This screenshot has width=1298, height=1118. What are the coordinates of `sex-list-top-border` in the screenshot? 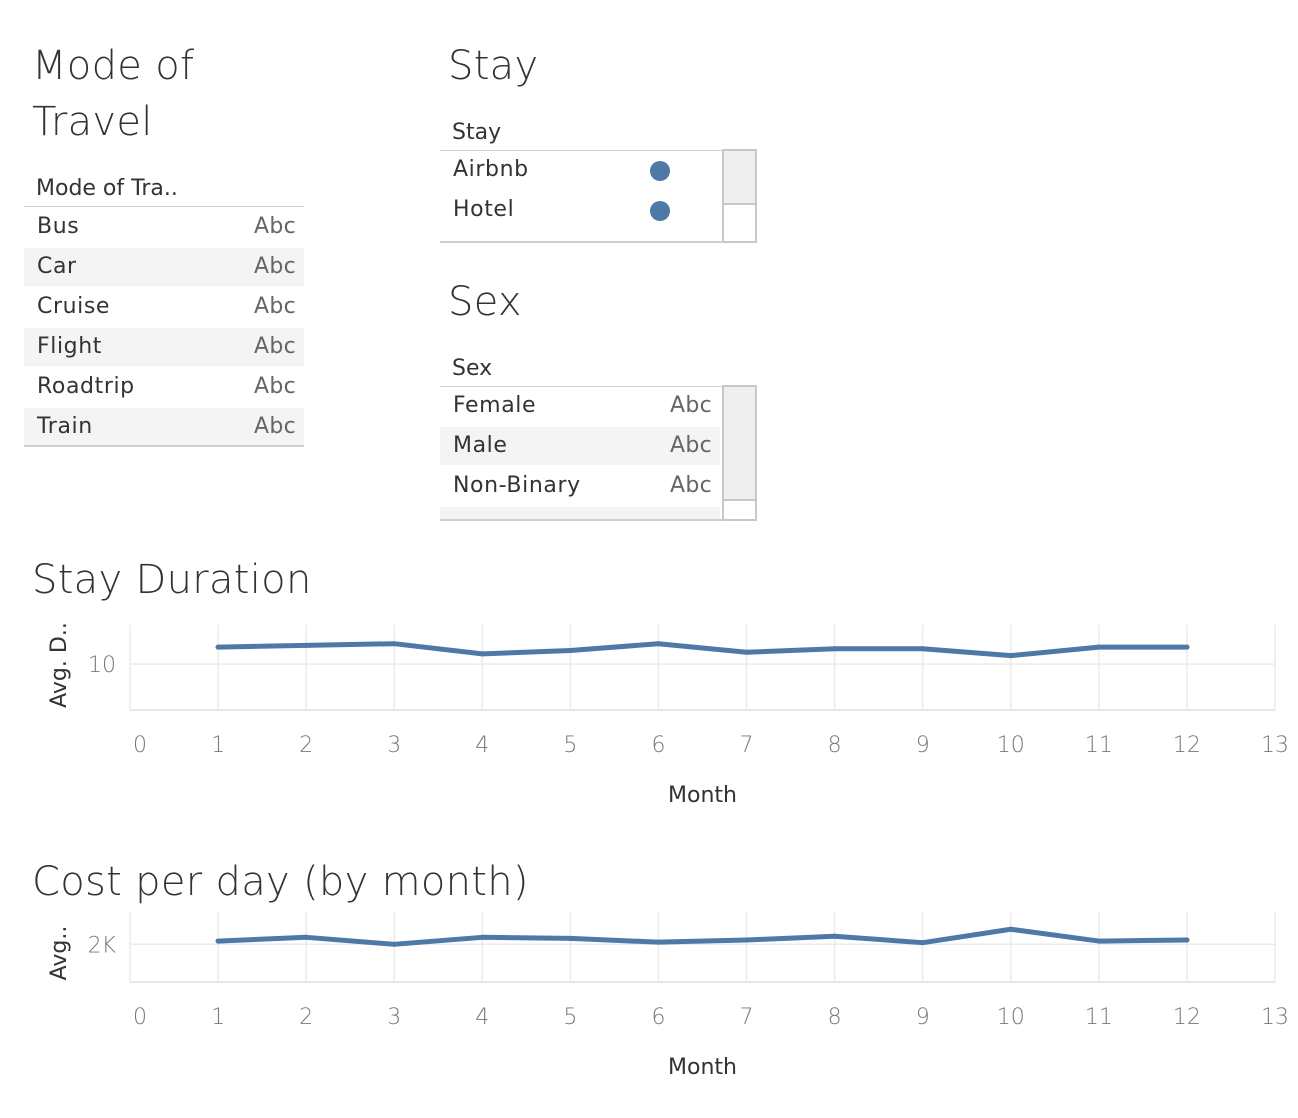 It's located at (661, 386).